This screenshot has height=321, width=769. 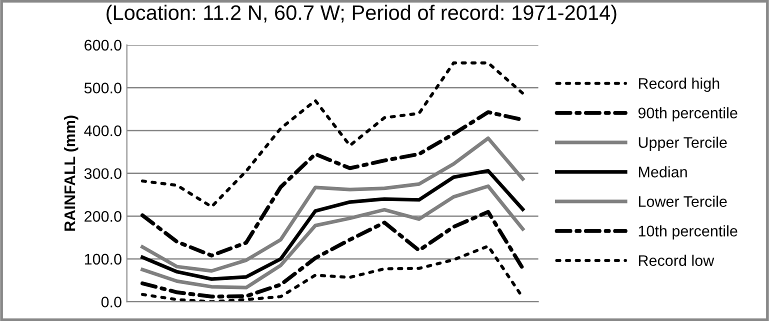 I want to click on legend-label: Record high, so click(x=679, y=85).